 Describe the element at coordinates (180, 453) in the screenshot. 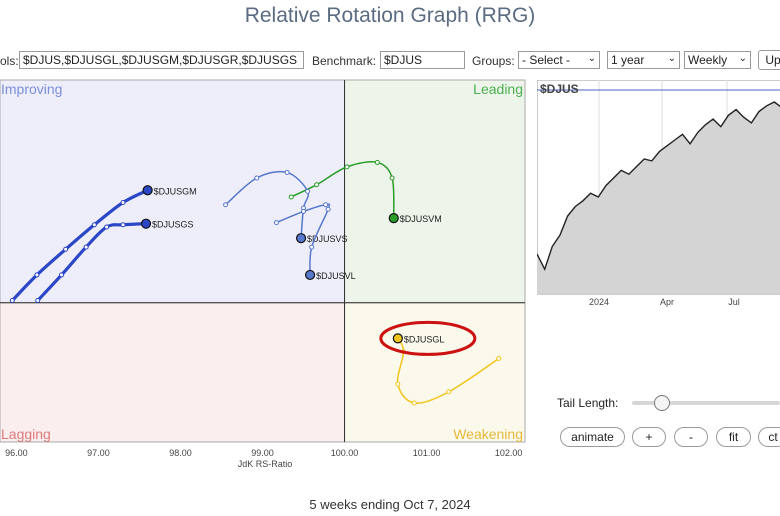

I see `x-tick-label: 98.00` at that location.